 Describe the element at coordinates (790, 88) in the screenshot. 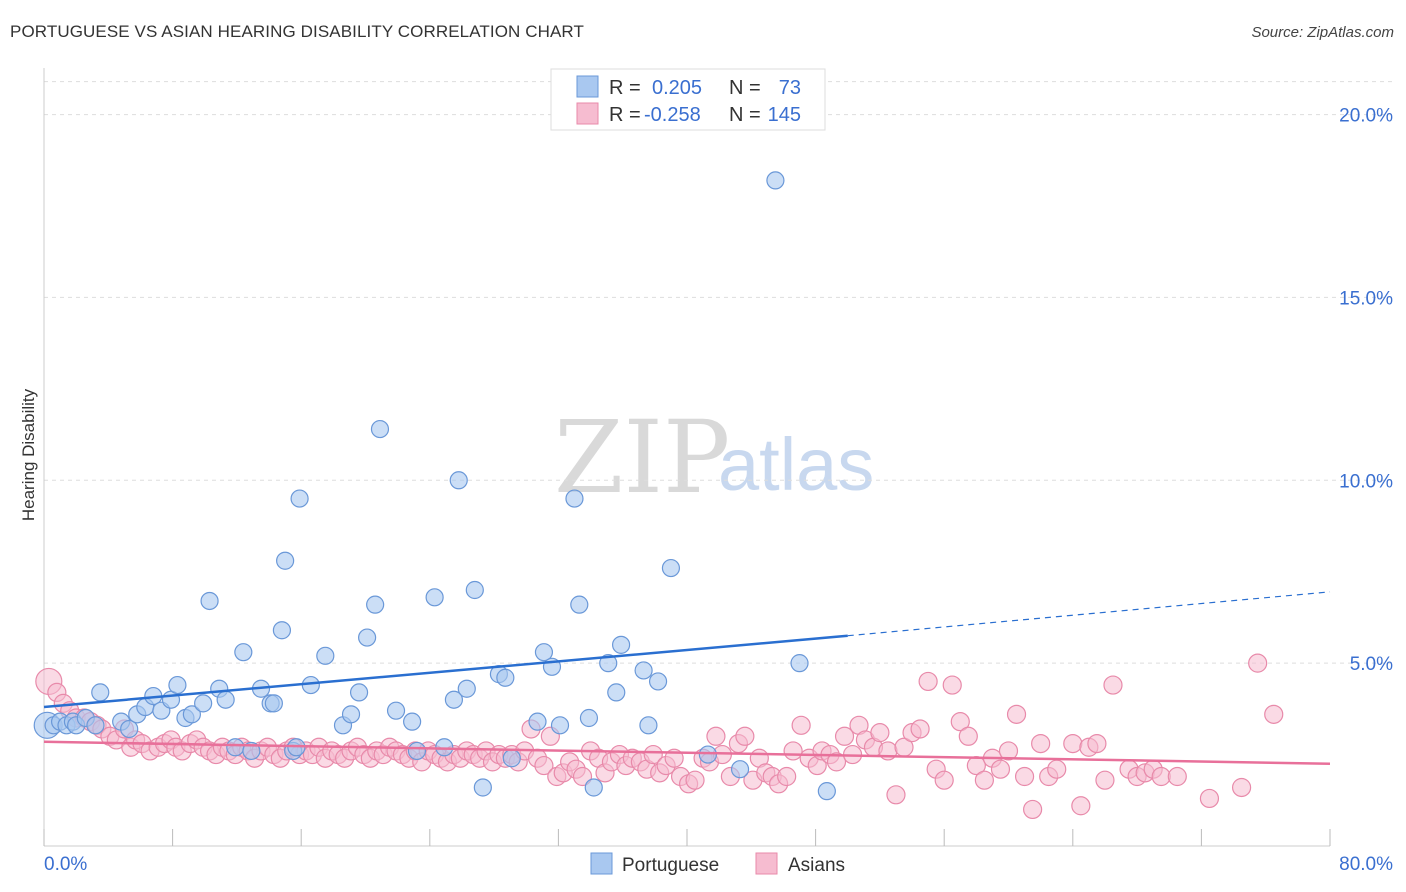

I see `legend-n-value-portuguese: 73` at that location.